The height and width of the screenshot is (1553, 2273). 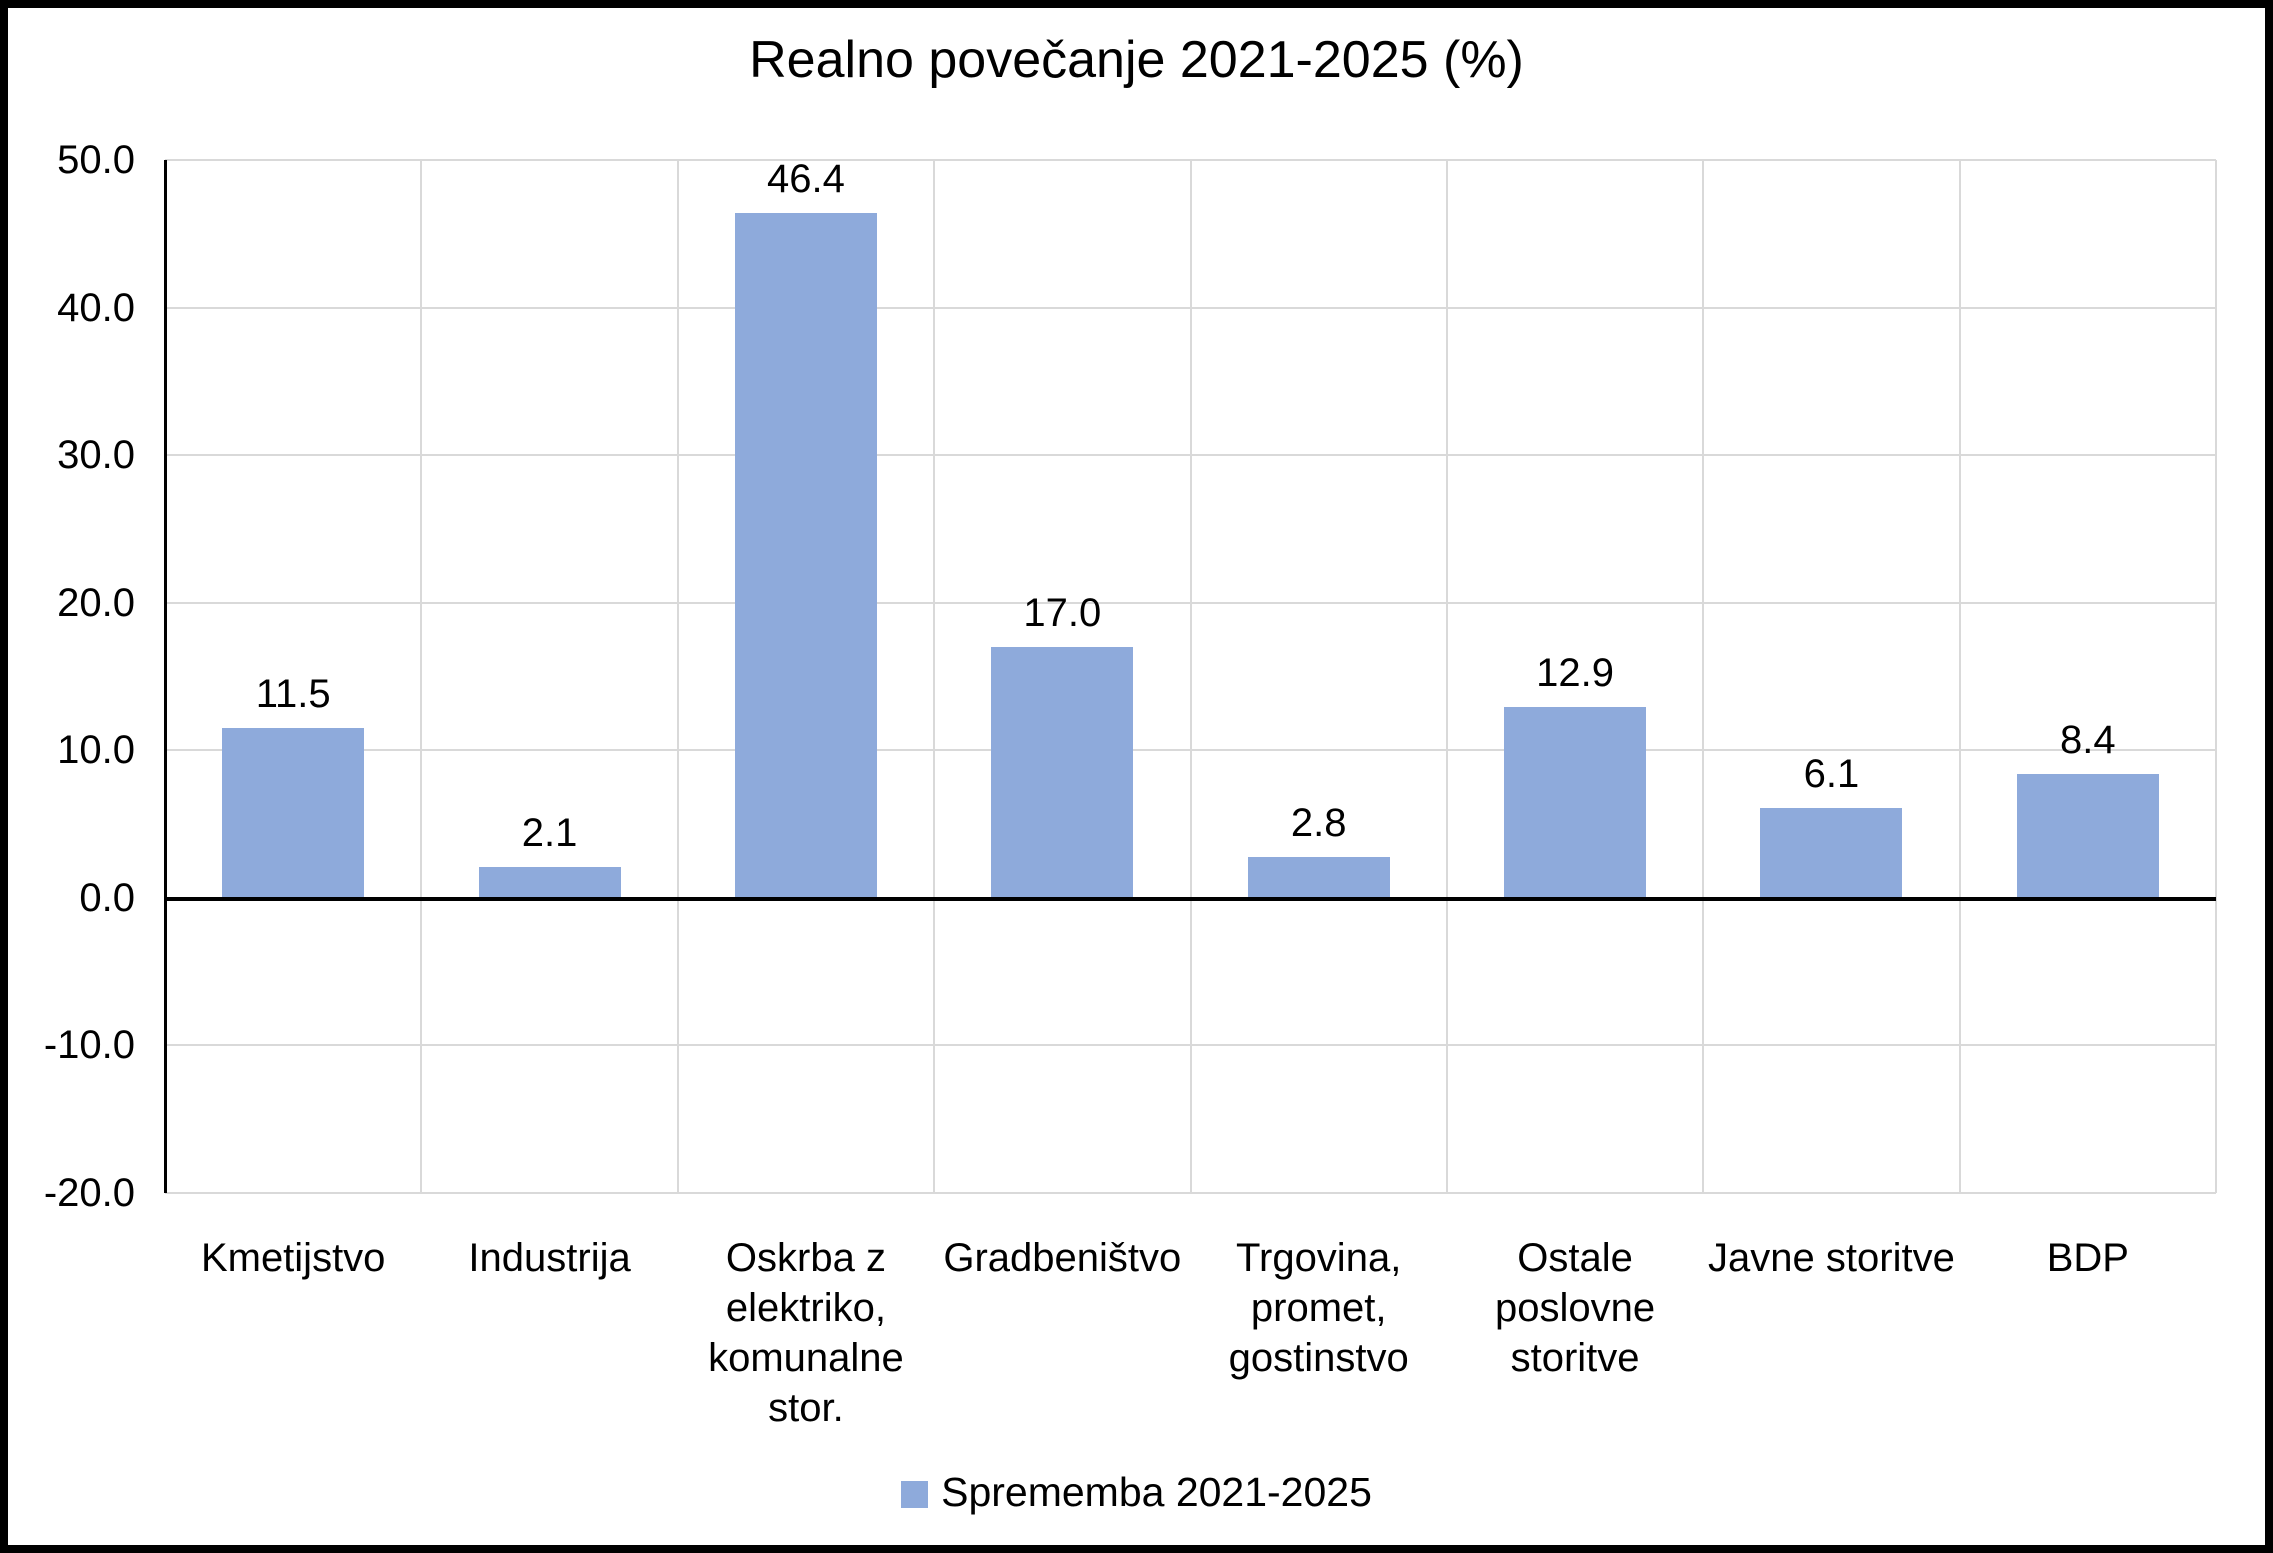 I want to click on x-axis-category-label: Kmetijstvo, so click(x=293, y=1258).